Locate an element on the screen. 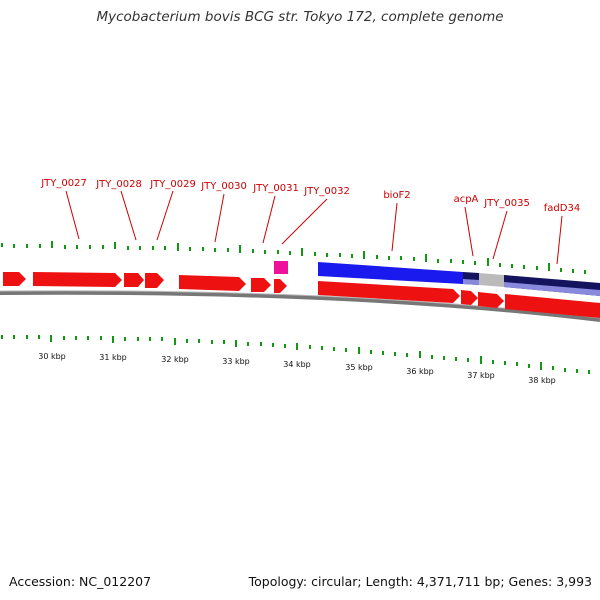 This screenshot has width=600, height=600. gene-label-jty-0028: JTY_0028 is located at coordinates (118, 184).